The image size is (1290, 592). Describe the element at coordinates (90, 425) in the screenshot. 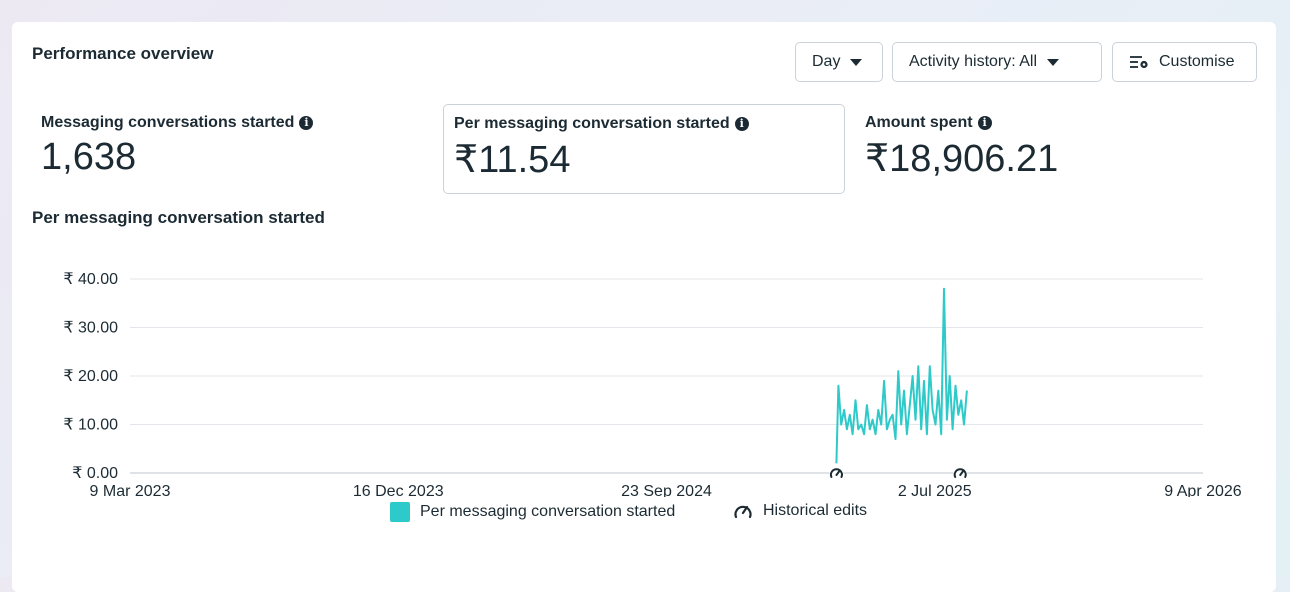

I see `y-tick-label: ₹ 10.00` at that location.